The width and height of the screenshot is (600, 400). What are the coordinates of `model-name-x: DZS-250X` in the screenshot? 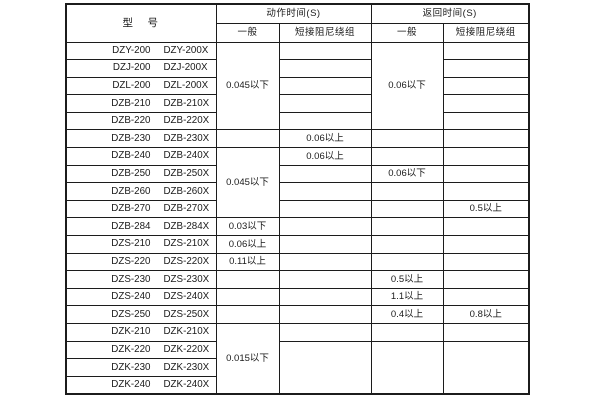 It's located at (186, 314).